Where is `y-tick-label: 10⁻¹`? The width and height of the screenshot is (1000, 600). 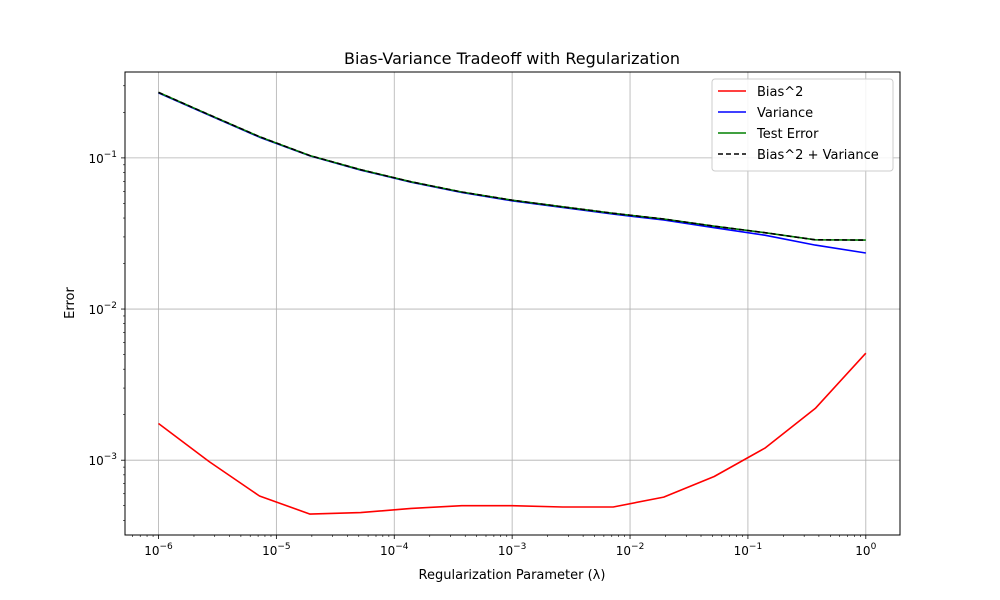
y-tick-label: 10⁻¹ is located at coordinates (102, 158).